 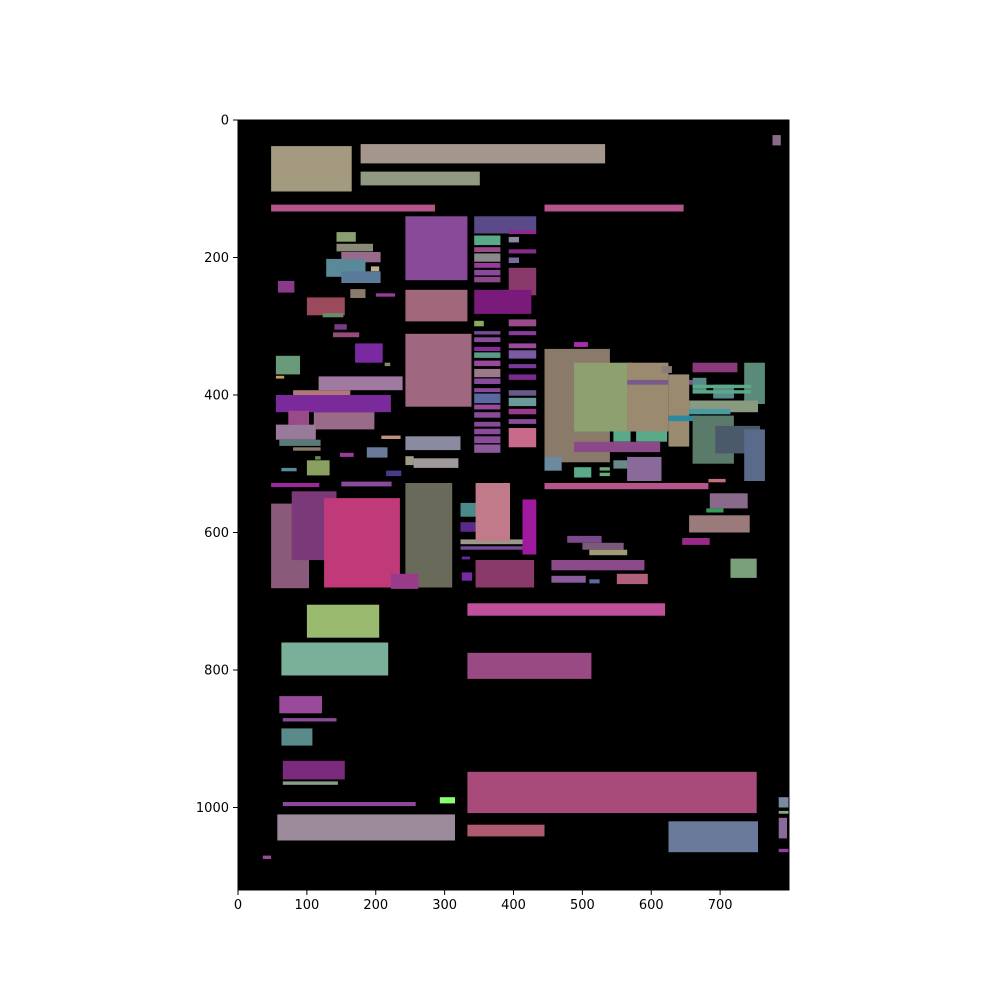 I want to click on x-tick-label: 200, so click(x=375, y=905).